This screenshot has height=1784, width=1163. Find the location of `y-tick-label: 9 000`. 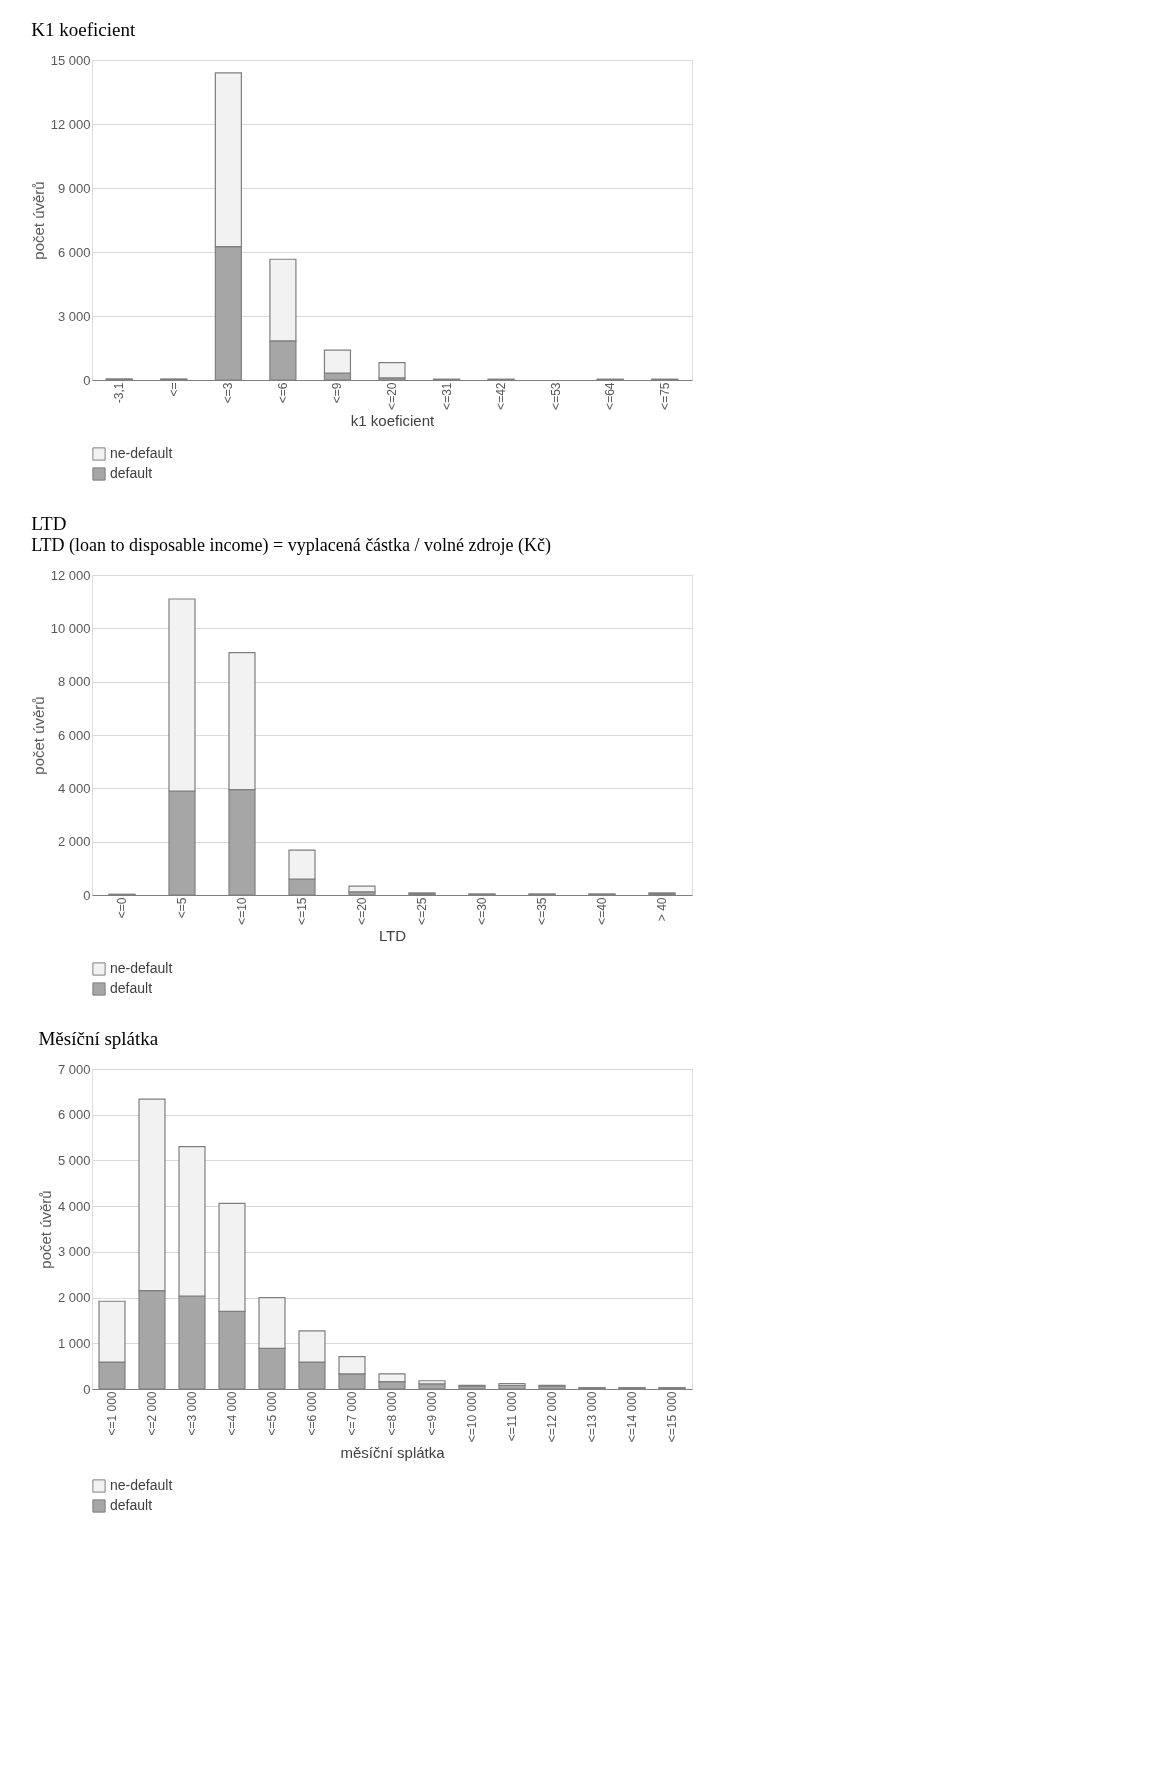

y-tick-label: 9 000 is located at coordinates (74, 188).